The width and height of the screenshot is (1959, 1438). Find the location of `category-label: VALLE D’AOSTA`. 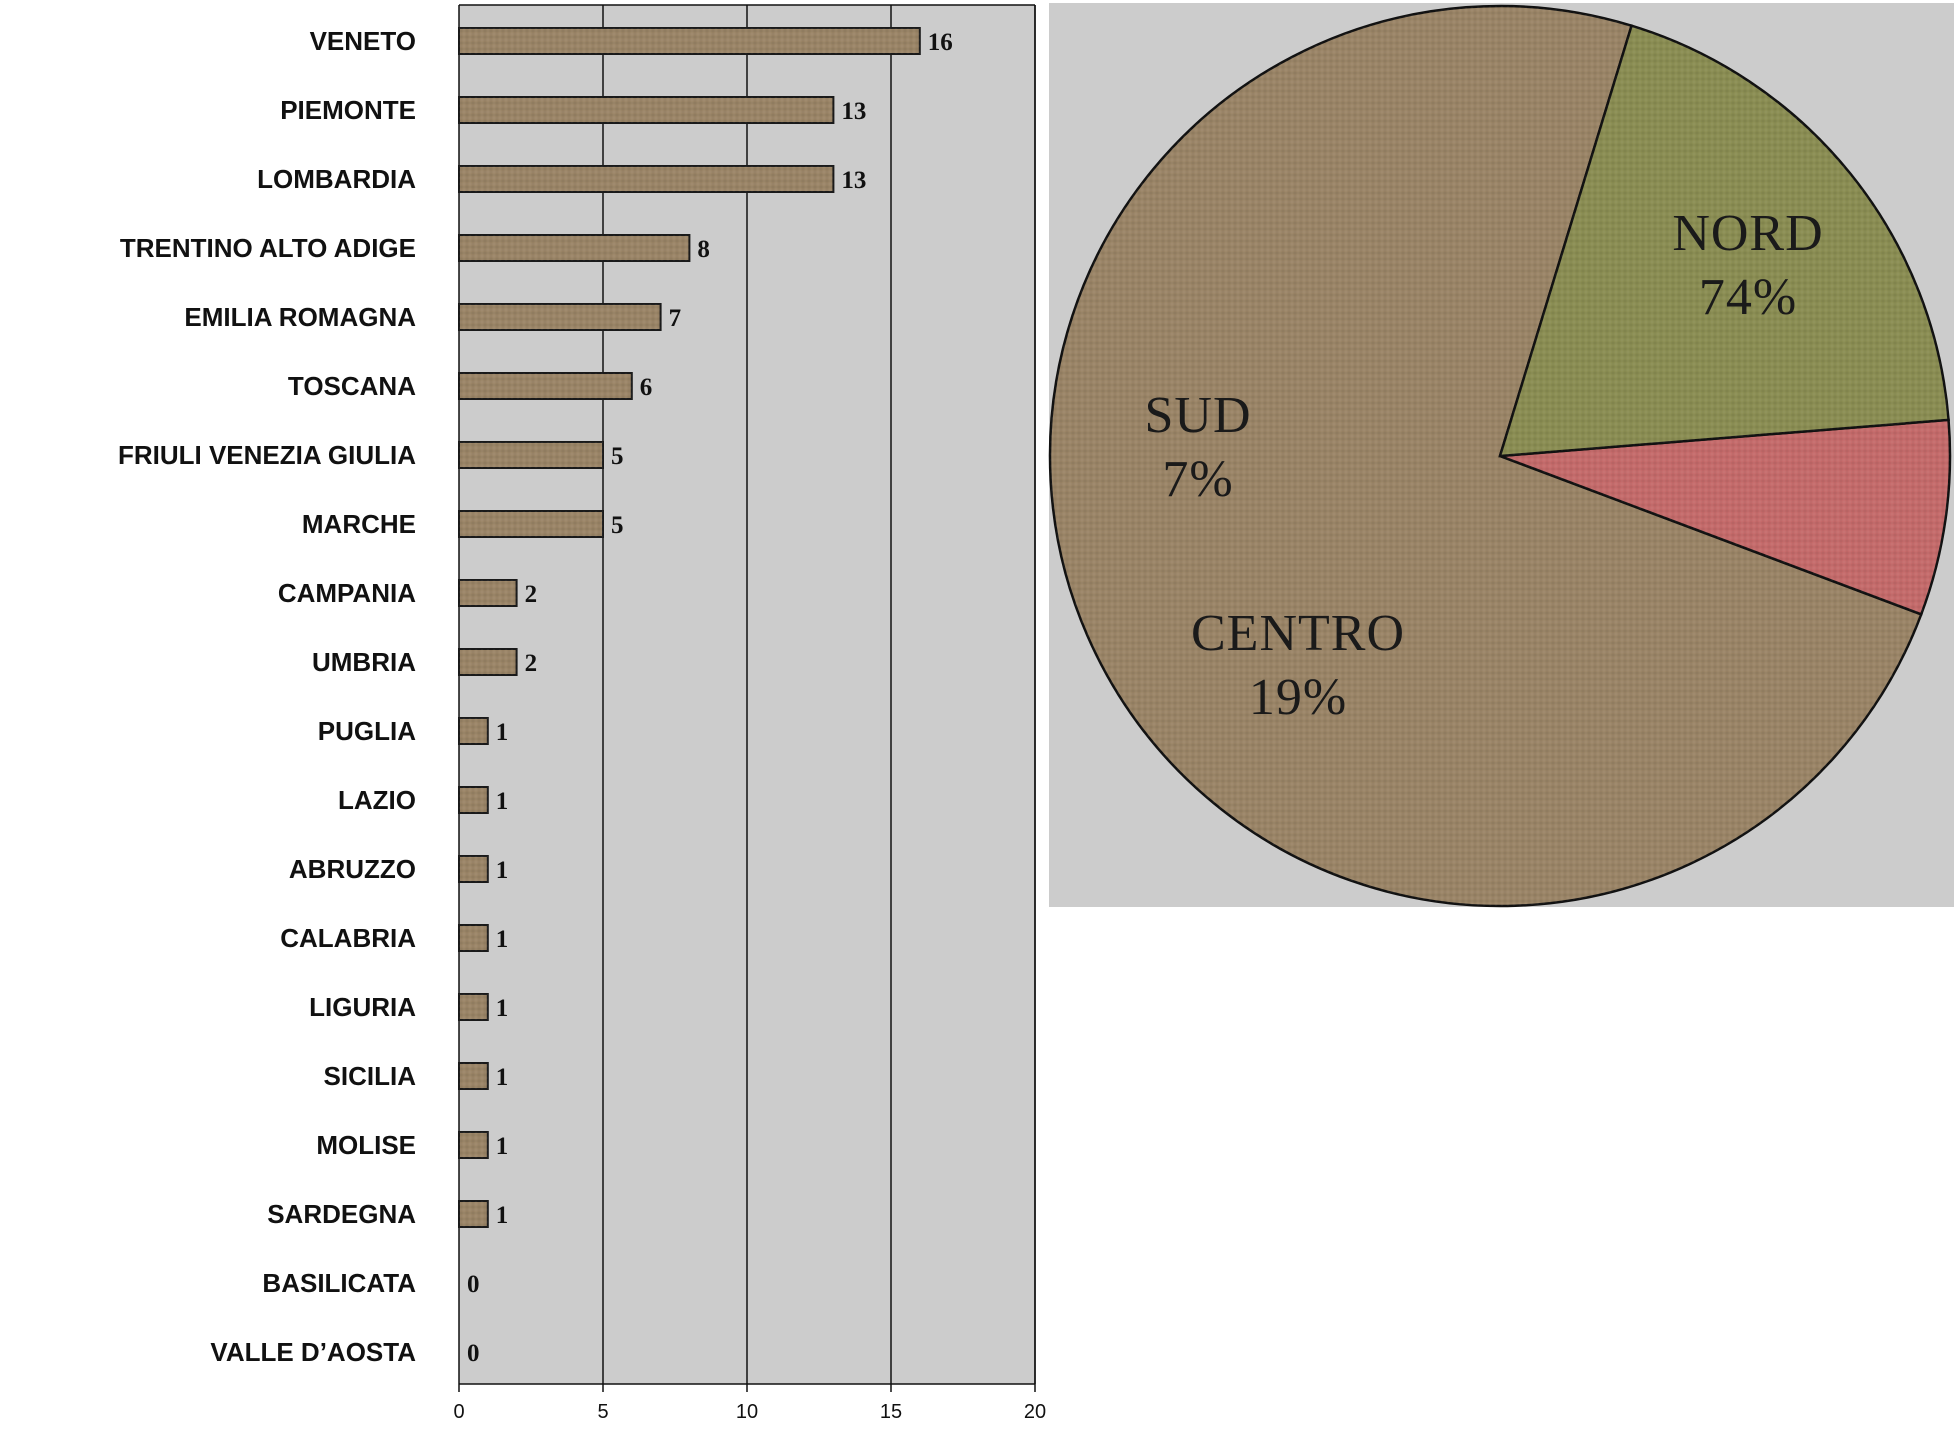

category-label: VALLE D’AOSTA is located at coordinates (313, 1352).